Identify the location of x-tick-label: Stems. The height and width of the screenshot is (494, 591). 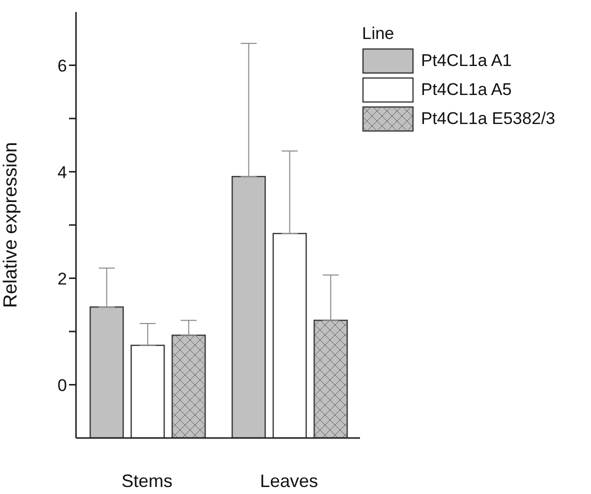
(147, 480).